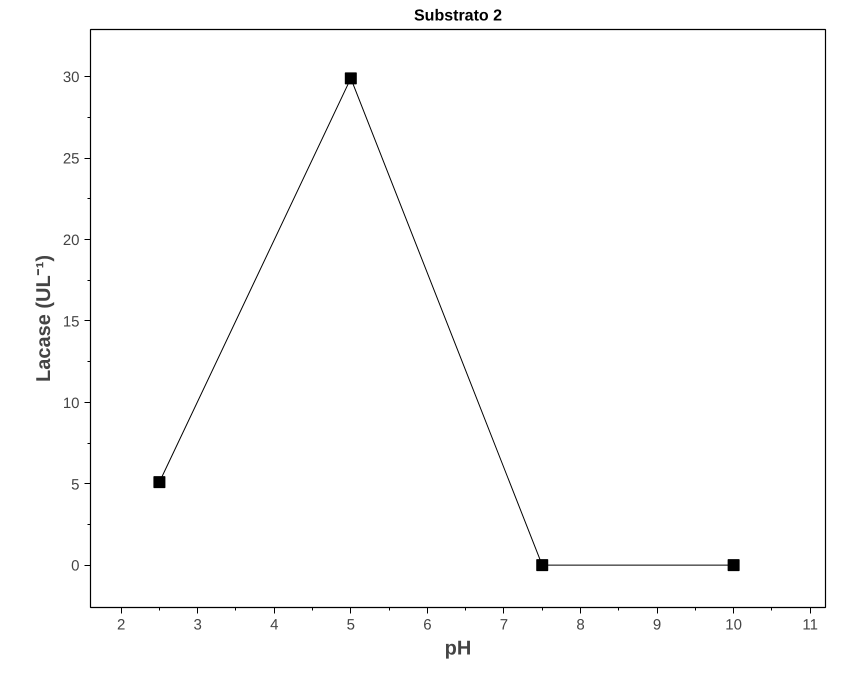 The height and width of the screenshot is (677, 845). What do you see at coordinates (733, 625) in the screenshot?
I see `x-tick-label: 10` at bounding box center [733, 625].